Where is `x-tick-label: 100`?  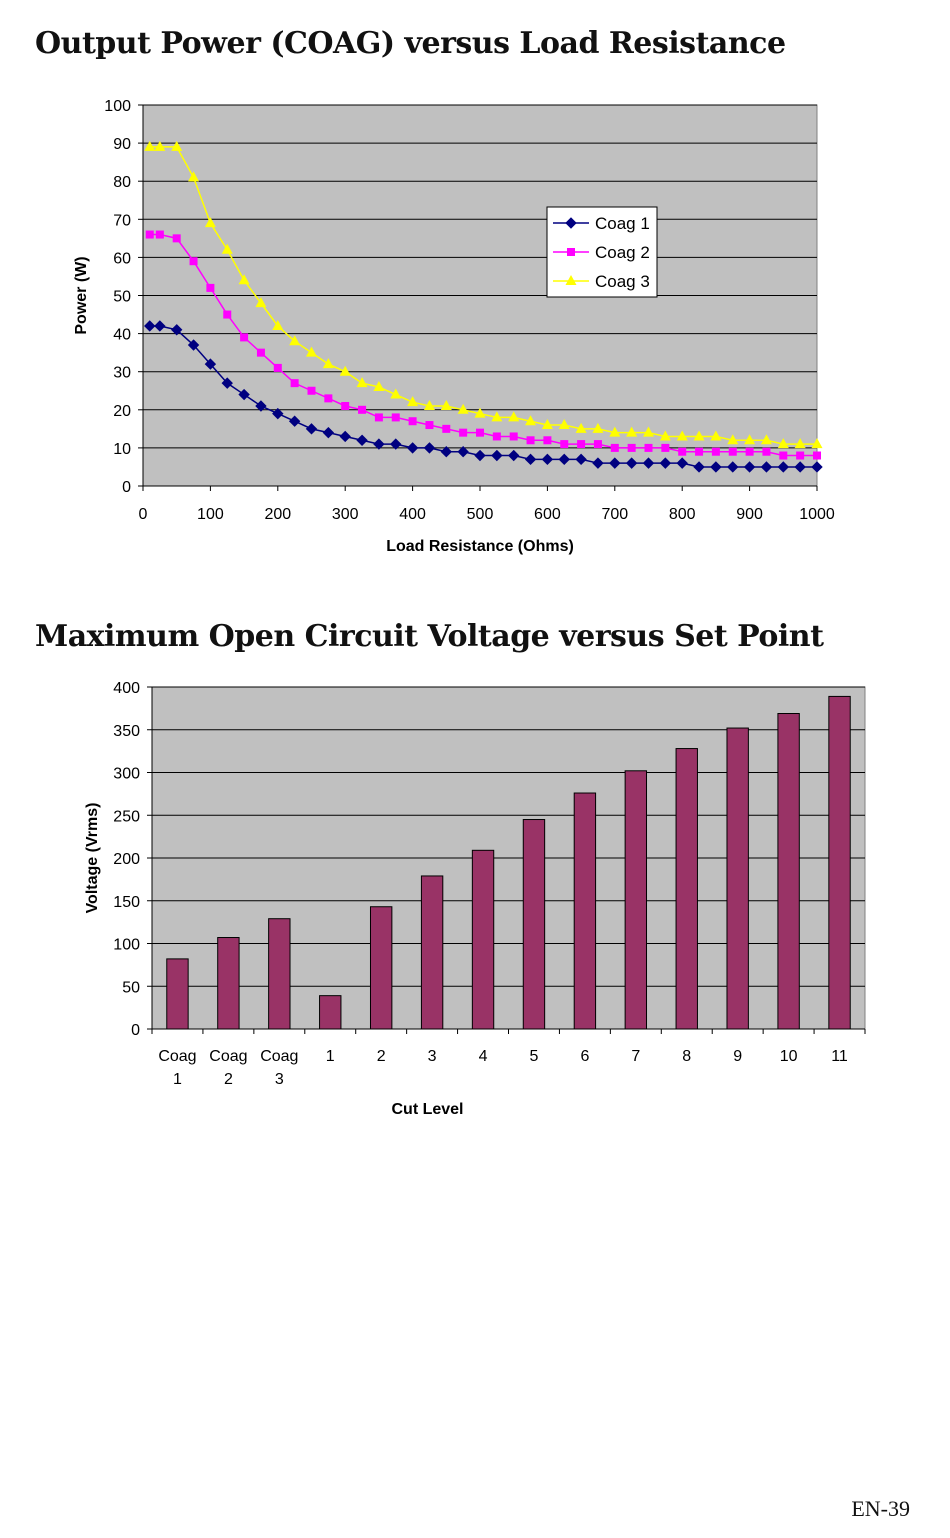 x-tick-label: 100 is located at coordinates (210, 514).